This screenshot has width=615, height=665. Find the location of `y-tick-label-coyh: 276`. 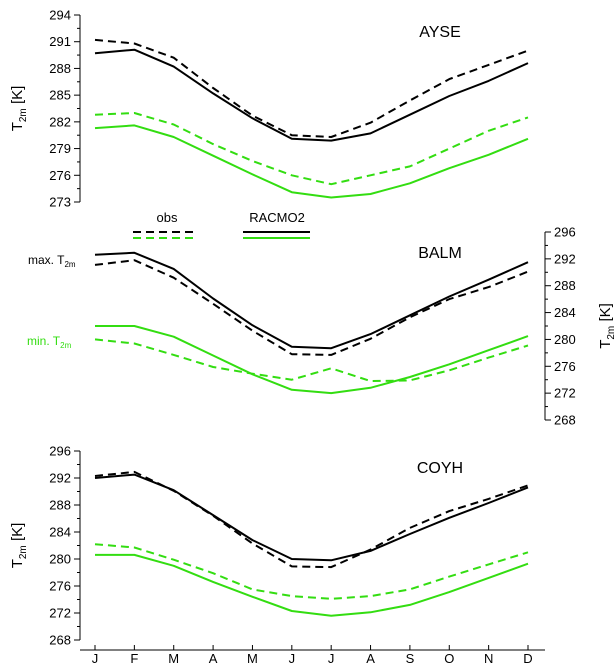

y-tick-label-coyh: 276 is located at coordinates (60, 586).